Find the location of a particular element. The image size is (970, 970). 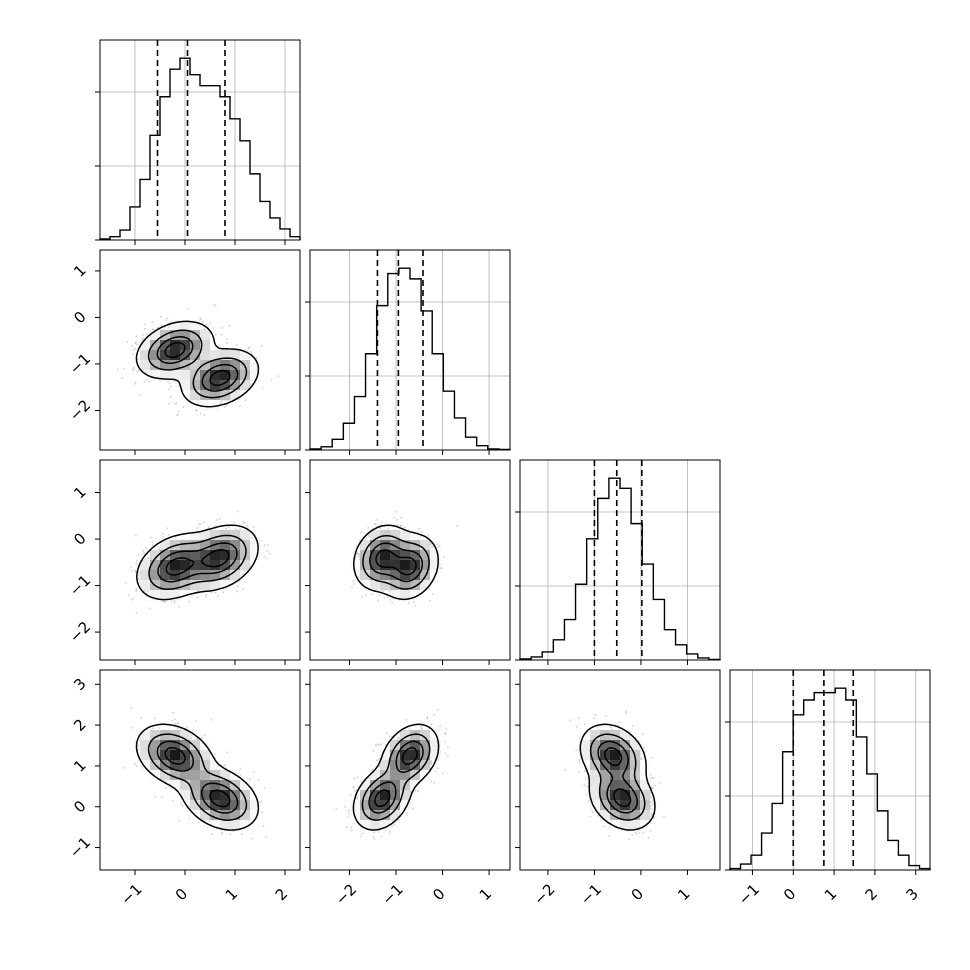

y-tick-label: −1 is located at coordinates (80, 364).